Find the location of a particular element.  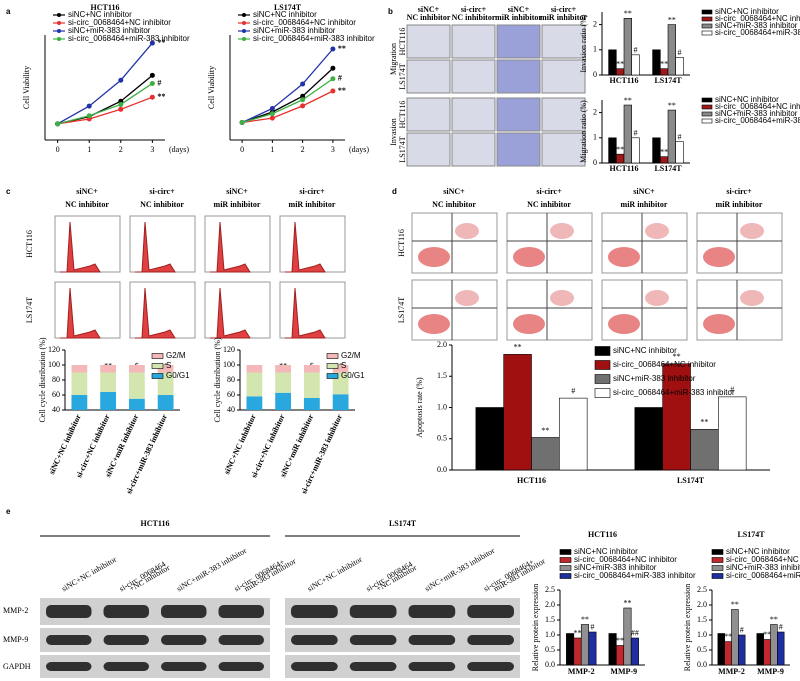

cell-line-title: LS174T is located at coordinates (403, 523).